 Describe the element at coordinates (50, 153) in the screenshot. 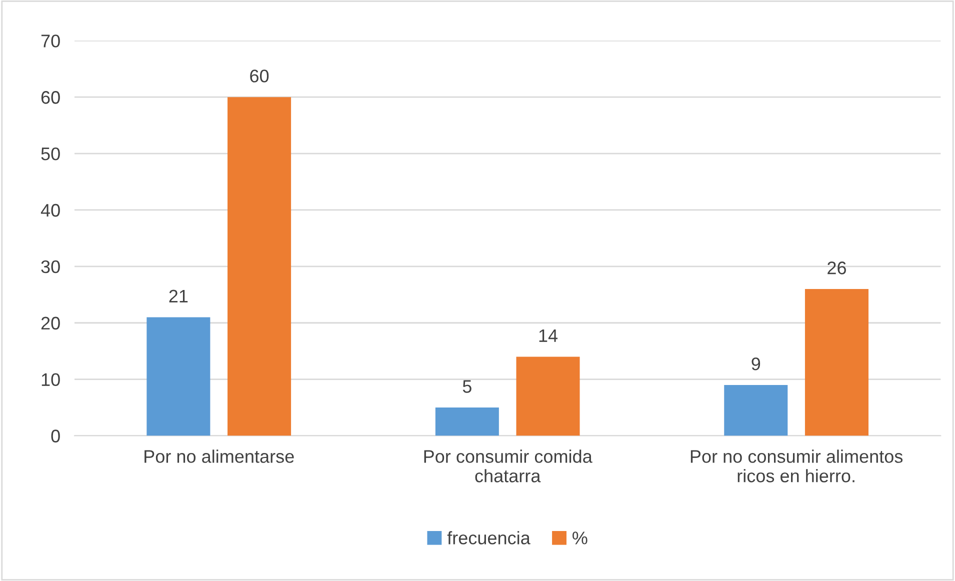

I see `y-tick-label: 50` at that location.